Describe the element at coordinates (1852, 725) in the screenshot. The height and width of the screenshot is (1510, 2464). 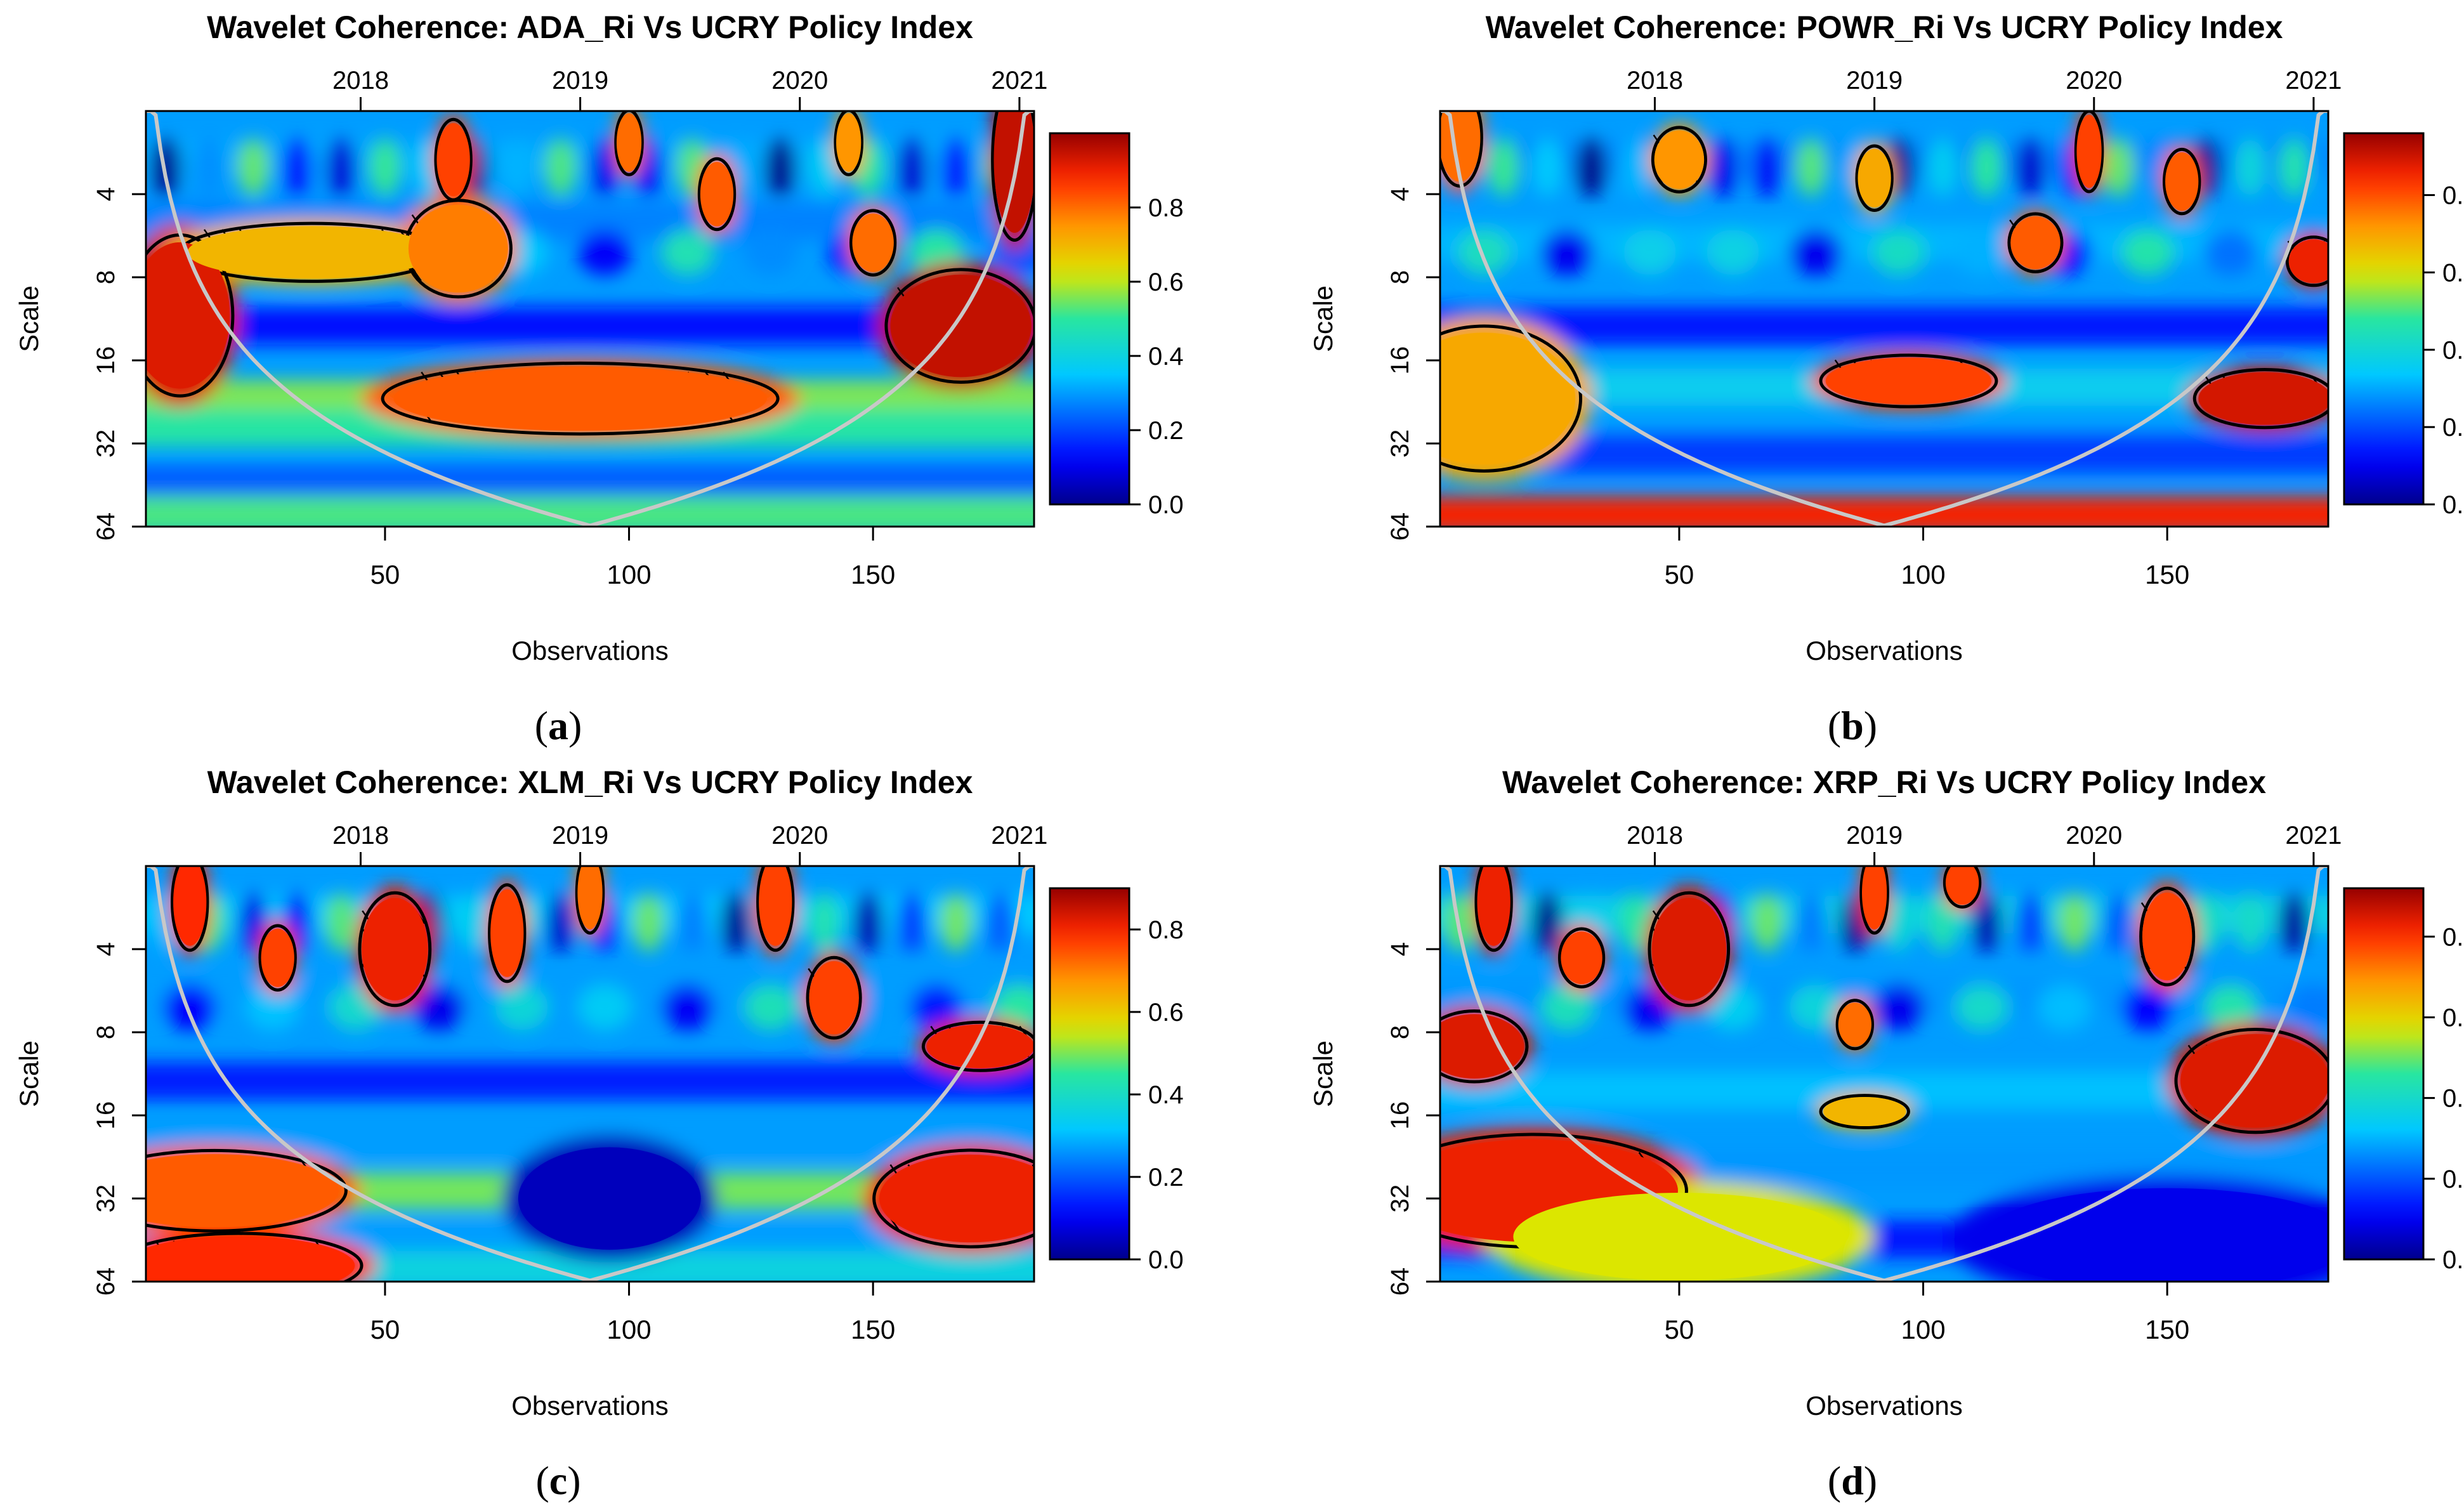
I see `panel-caption: (b)` at that location.